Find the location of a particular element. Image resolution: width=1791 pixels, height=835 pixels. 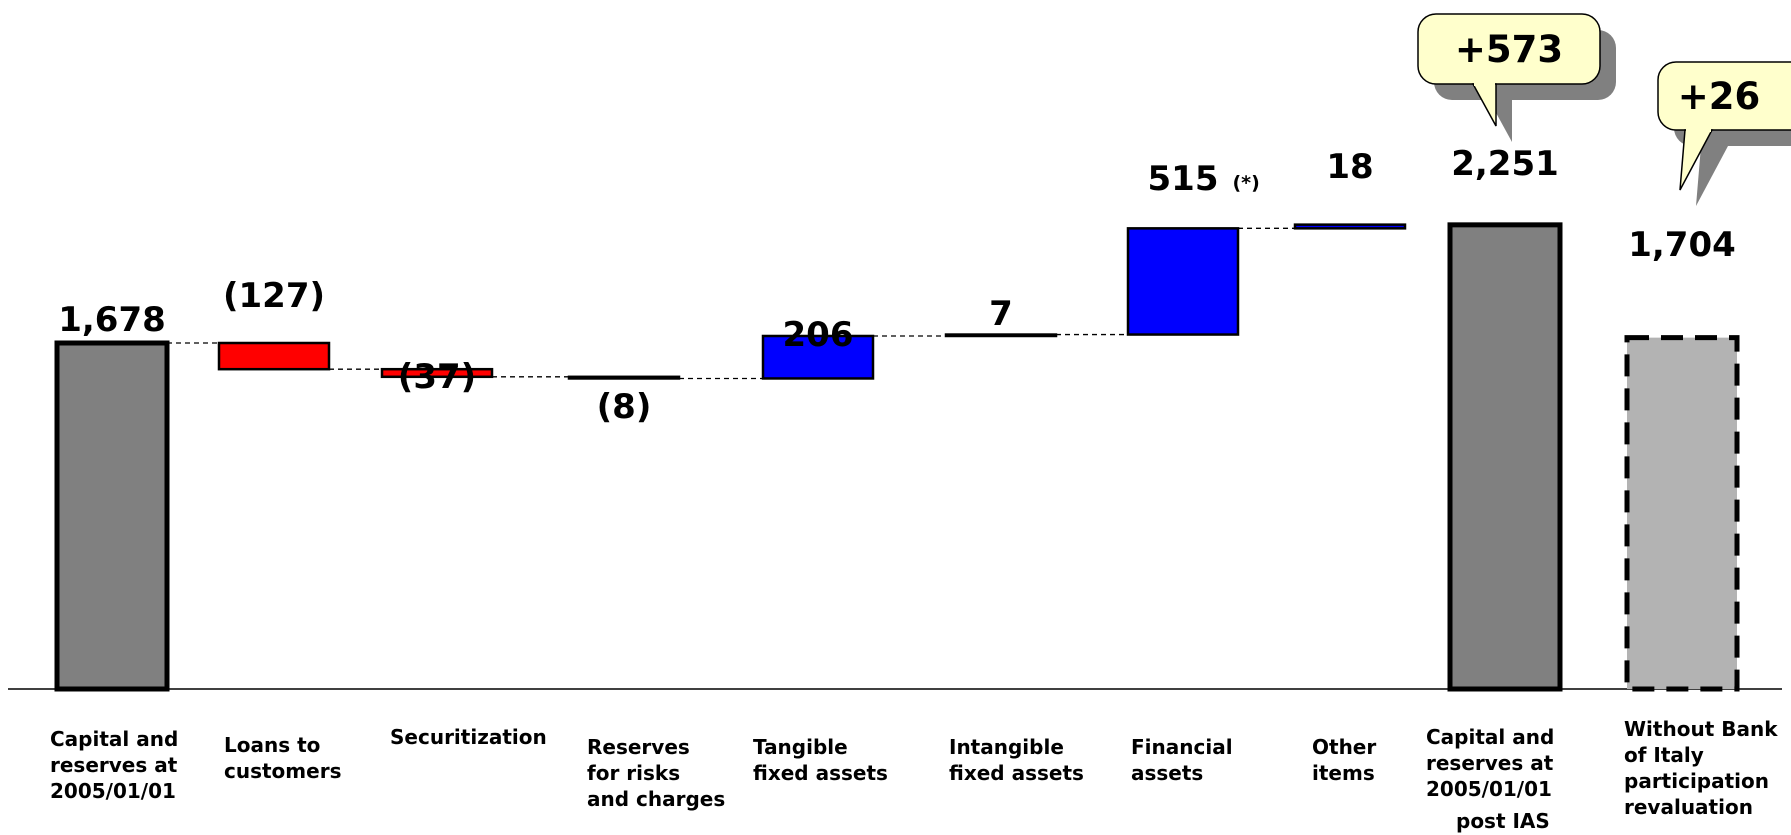

value-label: 7 is located at coordinates (1001, 314).